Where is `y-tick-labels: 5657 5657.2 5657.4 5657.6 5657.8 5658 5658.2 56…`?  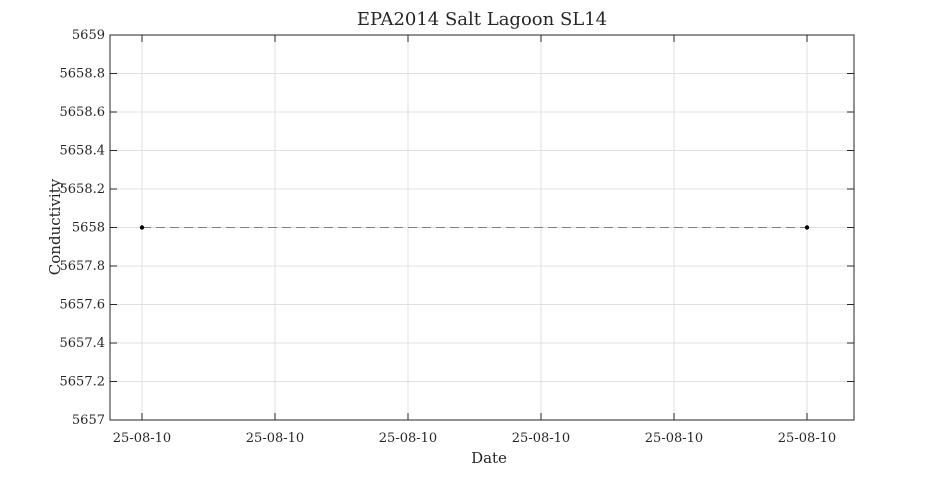
y-tick-labels: 5657 5657.2 5657.4 5657.6 5657.8 5658 5658.2 56… is located at coordinates (83, 228).